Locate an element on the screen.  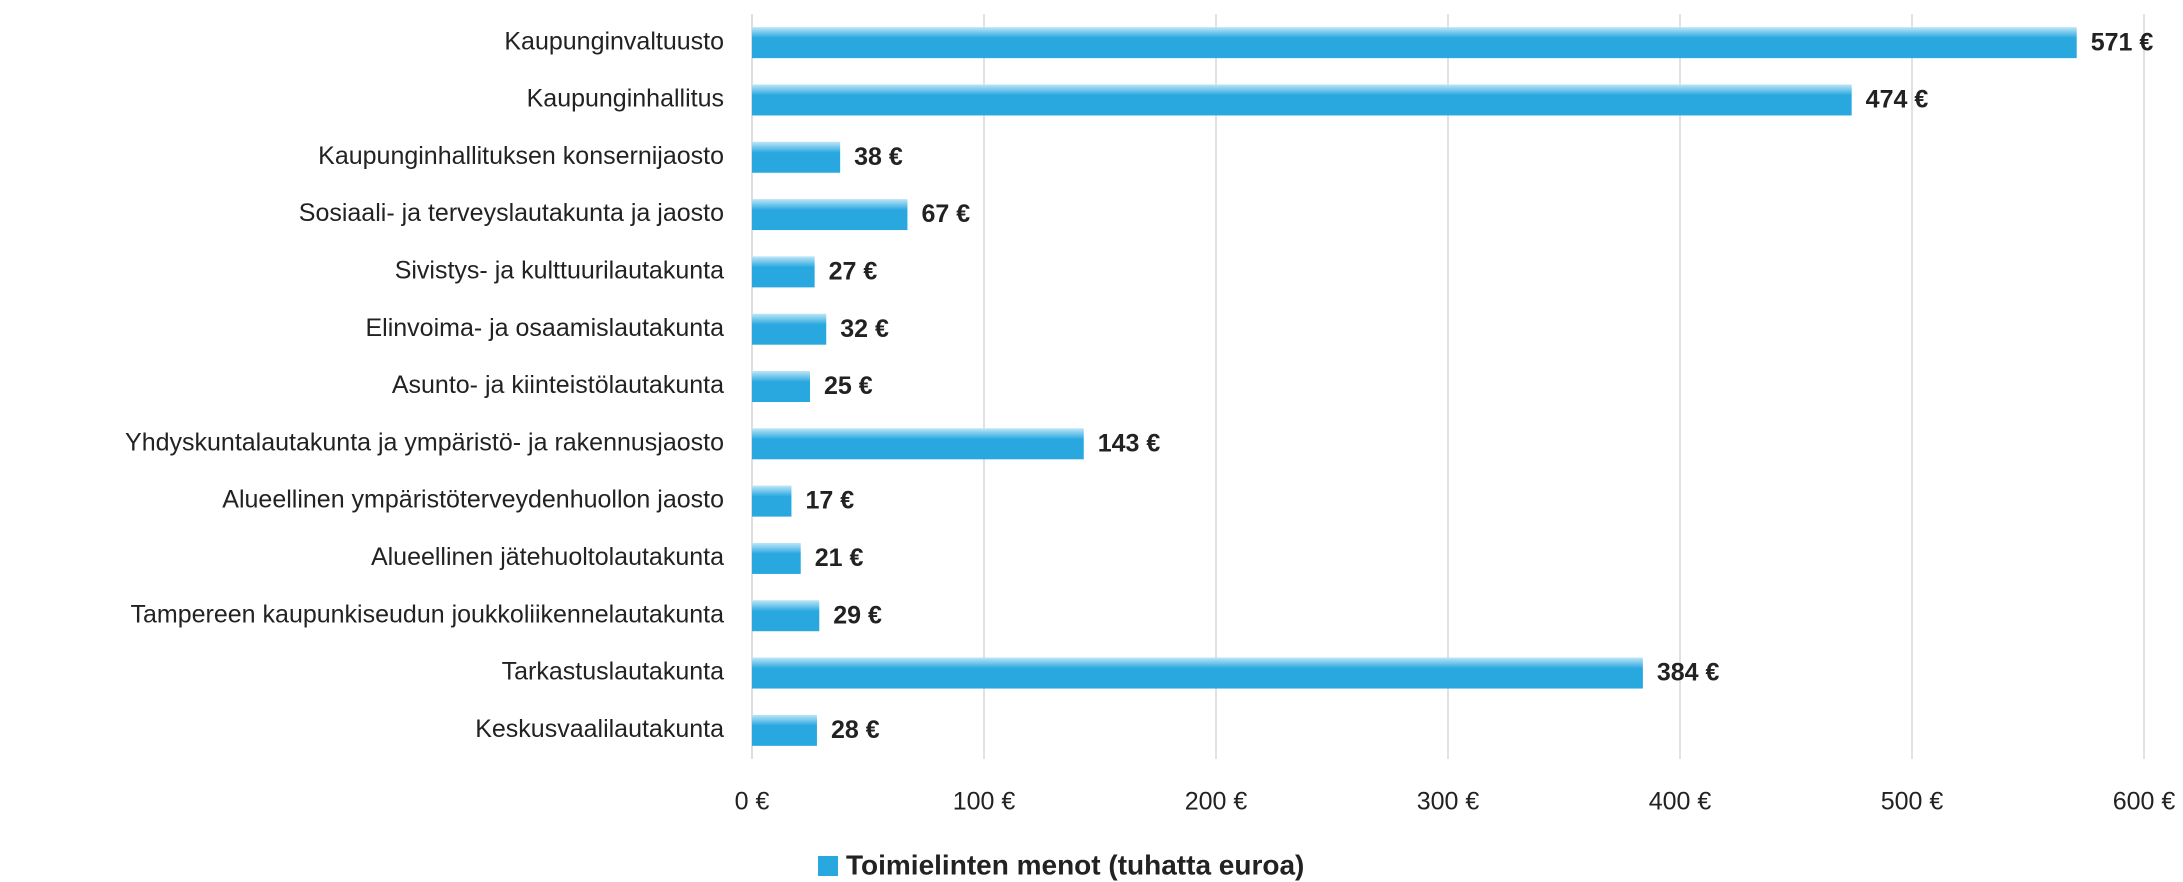
y-tick-label: Keskusvaalilautakunta is located at coordinates (599, 729).